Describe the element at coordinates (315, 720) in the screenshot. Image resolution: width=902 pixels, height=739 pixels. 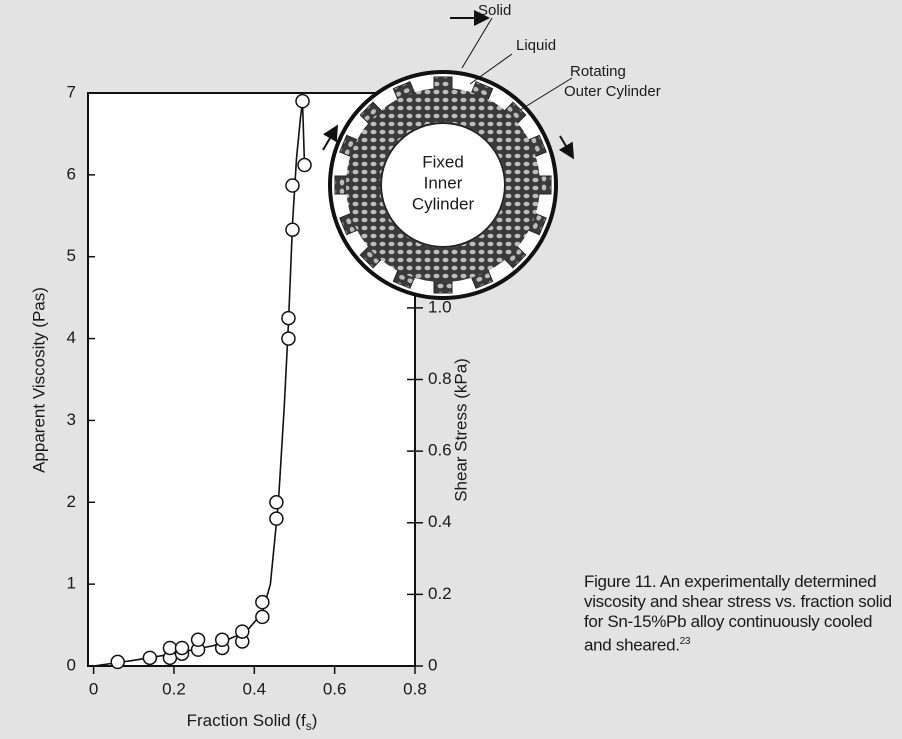
I see `x-axis-label-end: )` at that location.